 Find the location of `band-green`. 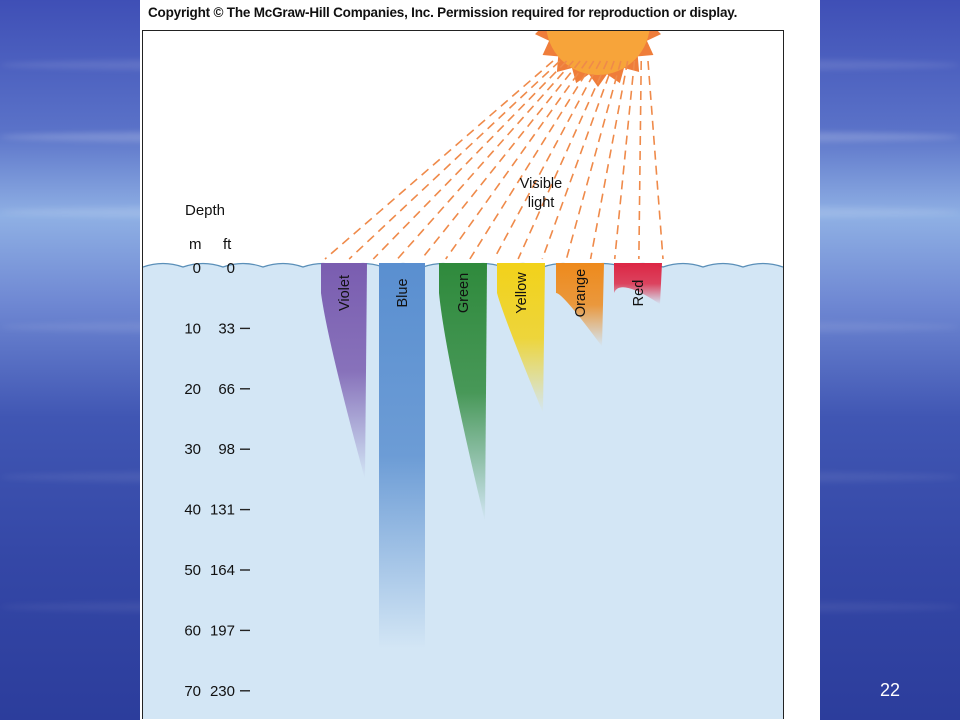

band-green is located at coordinates (463, 392).